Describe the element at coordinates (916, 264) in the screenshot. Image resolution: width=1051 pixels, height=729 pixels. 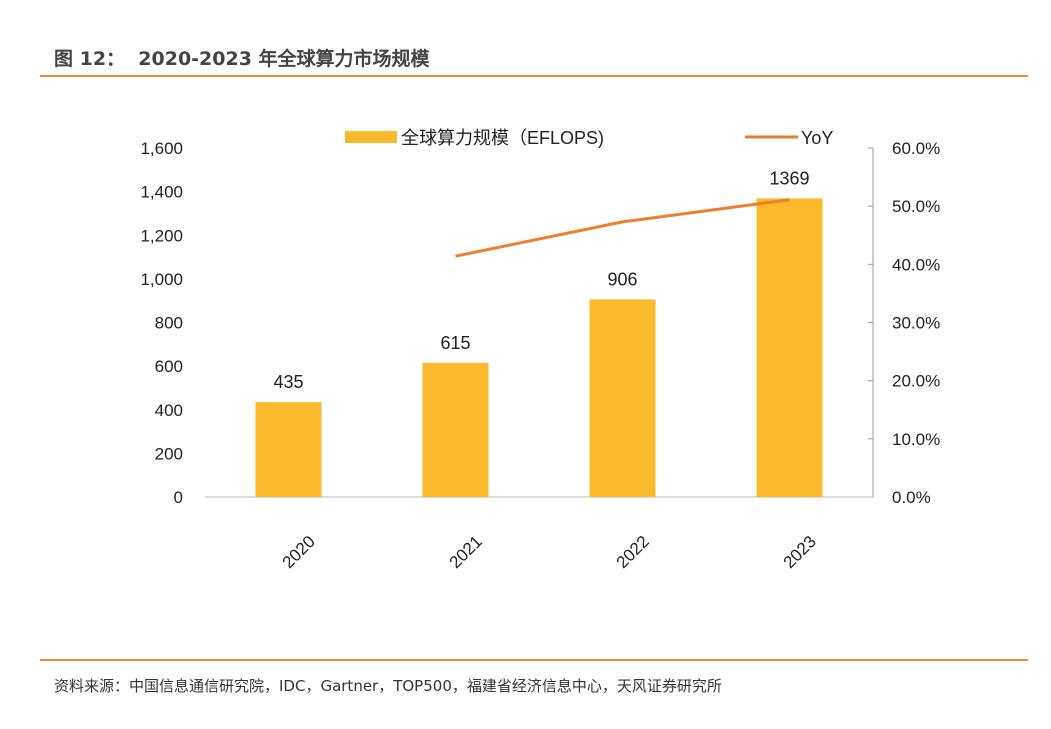
I see `right-axis-tick-label: 40.0%` at that location.